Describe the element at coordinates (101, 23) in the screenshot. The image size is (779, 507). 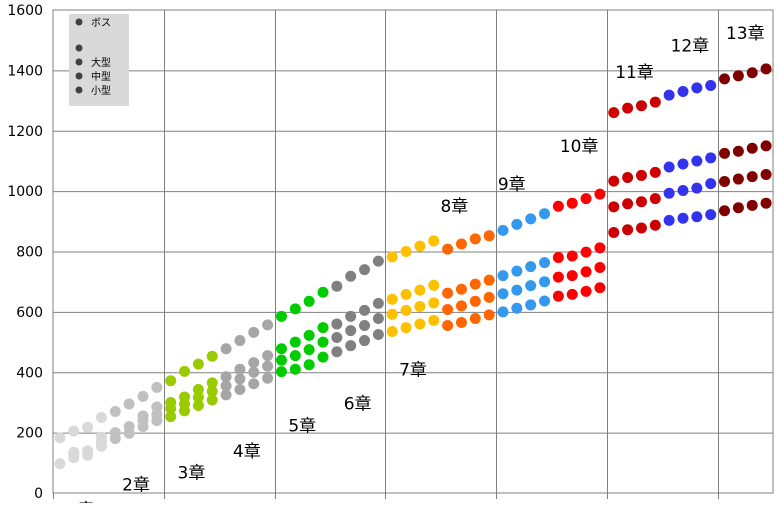
I see `legend-label: ボス` at that location.